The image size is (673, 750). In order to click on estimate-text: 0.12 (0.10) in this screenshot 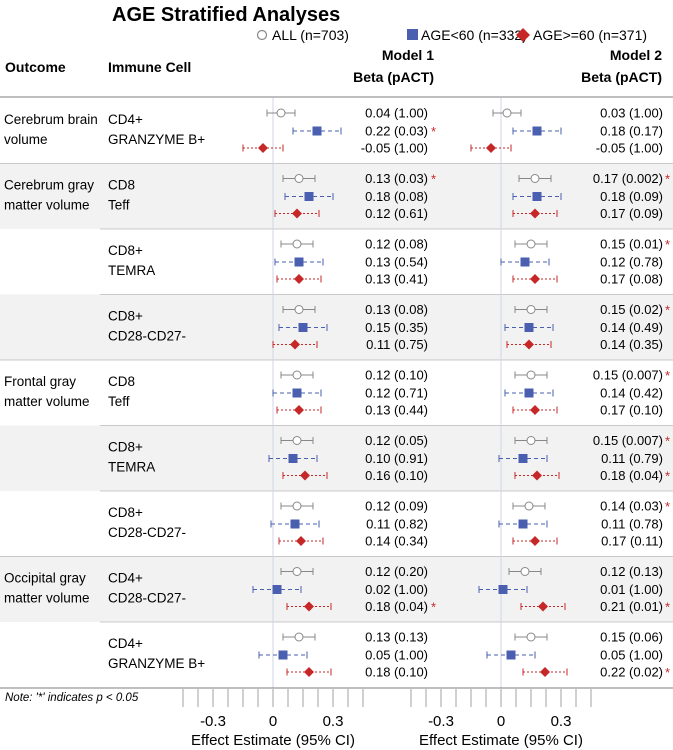, I will do `click(396, 375)`.